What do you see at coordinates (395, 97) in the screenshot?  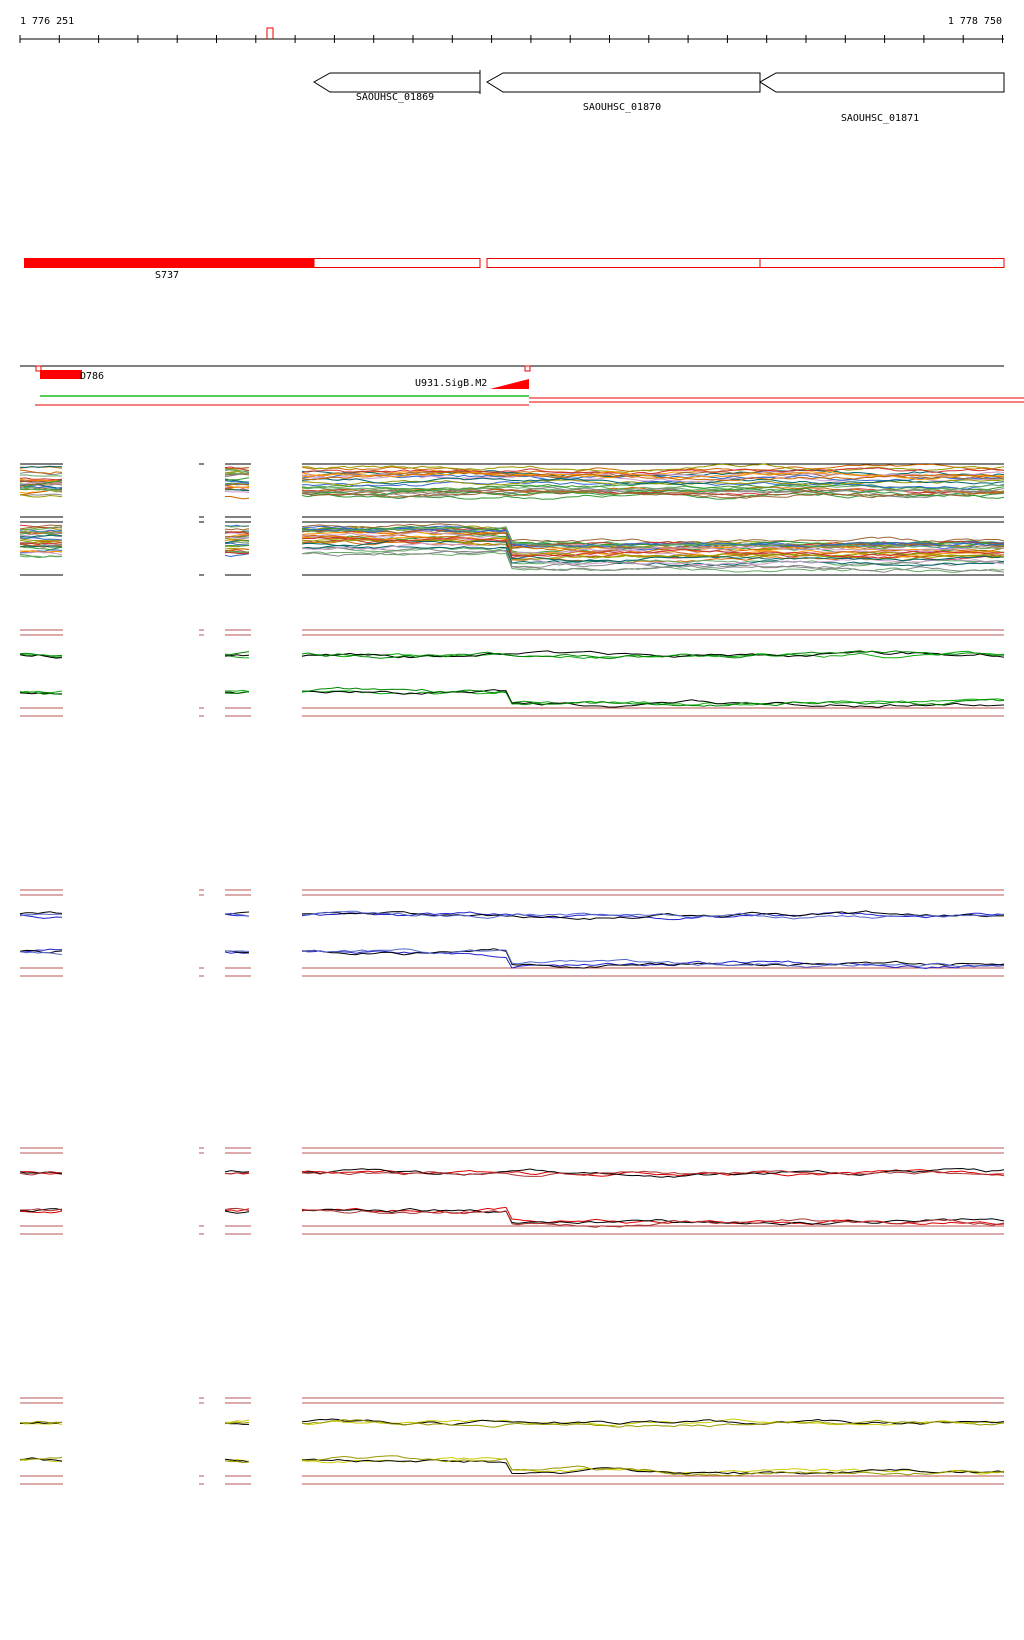 I see `gene-label: SAOUHSC_01869` at bounding box center [395, 97].